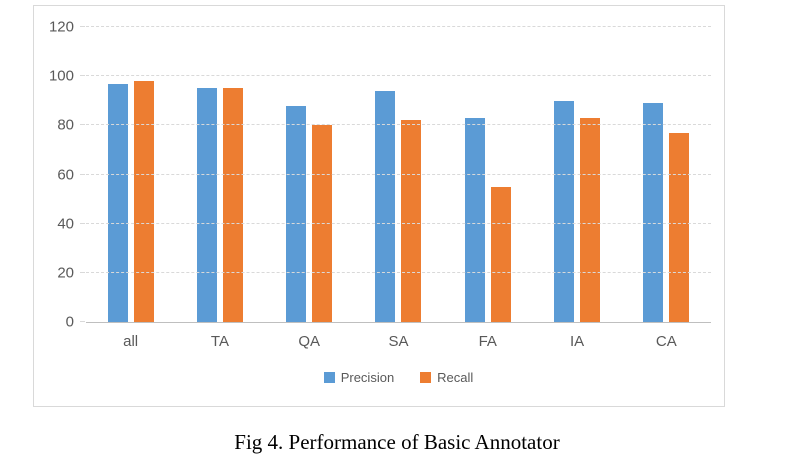 The height and width of the screenshot is (473, 794). I want to click on x-axis: all TA QA SA FA IA CA, so click(398, 341).